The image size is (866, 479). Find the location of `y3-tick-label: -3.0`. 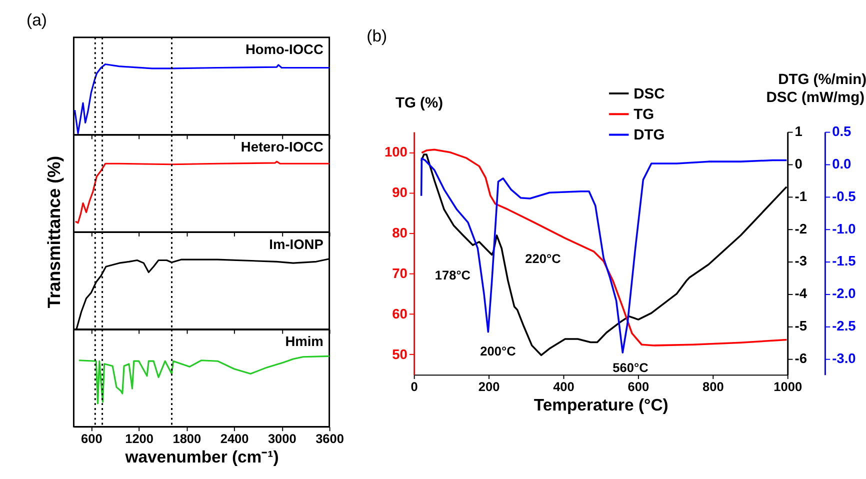

y3-tick-label: -3.0 is located at coordinates (844, 358).